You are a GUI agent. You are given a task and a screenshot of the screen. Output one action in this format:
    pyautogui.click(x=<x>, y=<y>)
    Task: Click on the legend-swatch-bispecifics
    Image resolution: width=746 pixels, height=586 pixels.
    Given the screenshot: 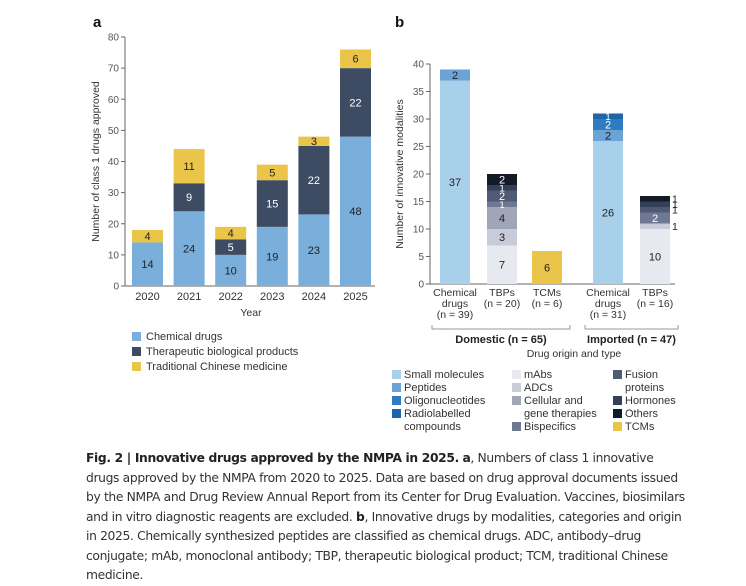 What is the action you would take?
    pyautogui.click(x=516, y=426)
    